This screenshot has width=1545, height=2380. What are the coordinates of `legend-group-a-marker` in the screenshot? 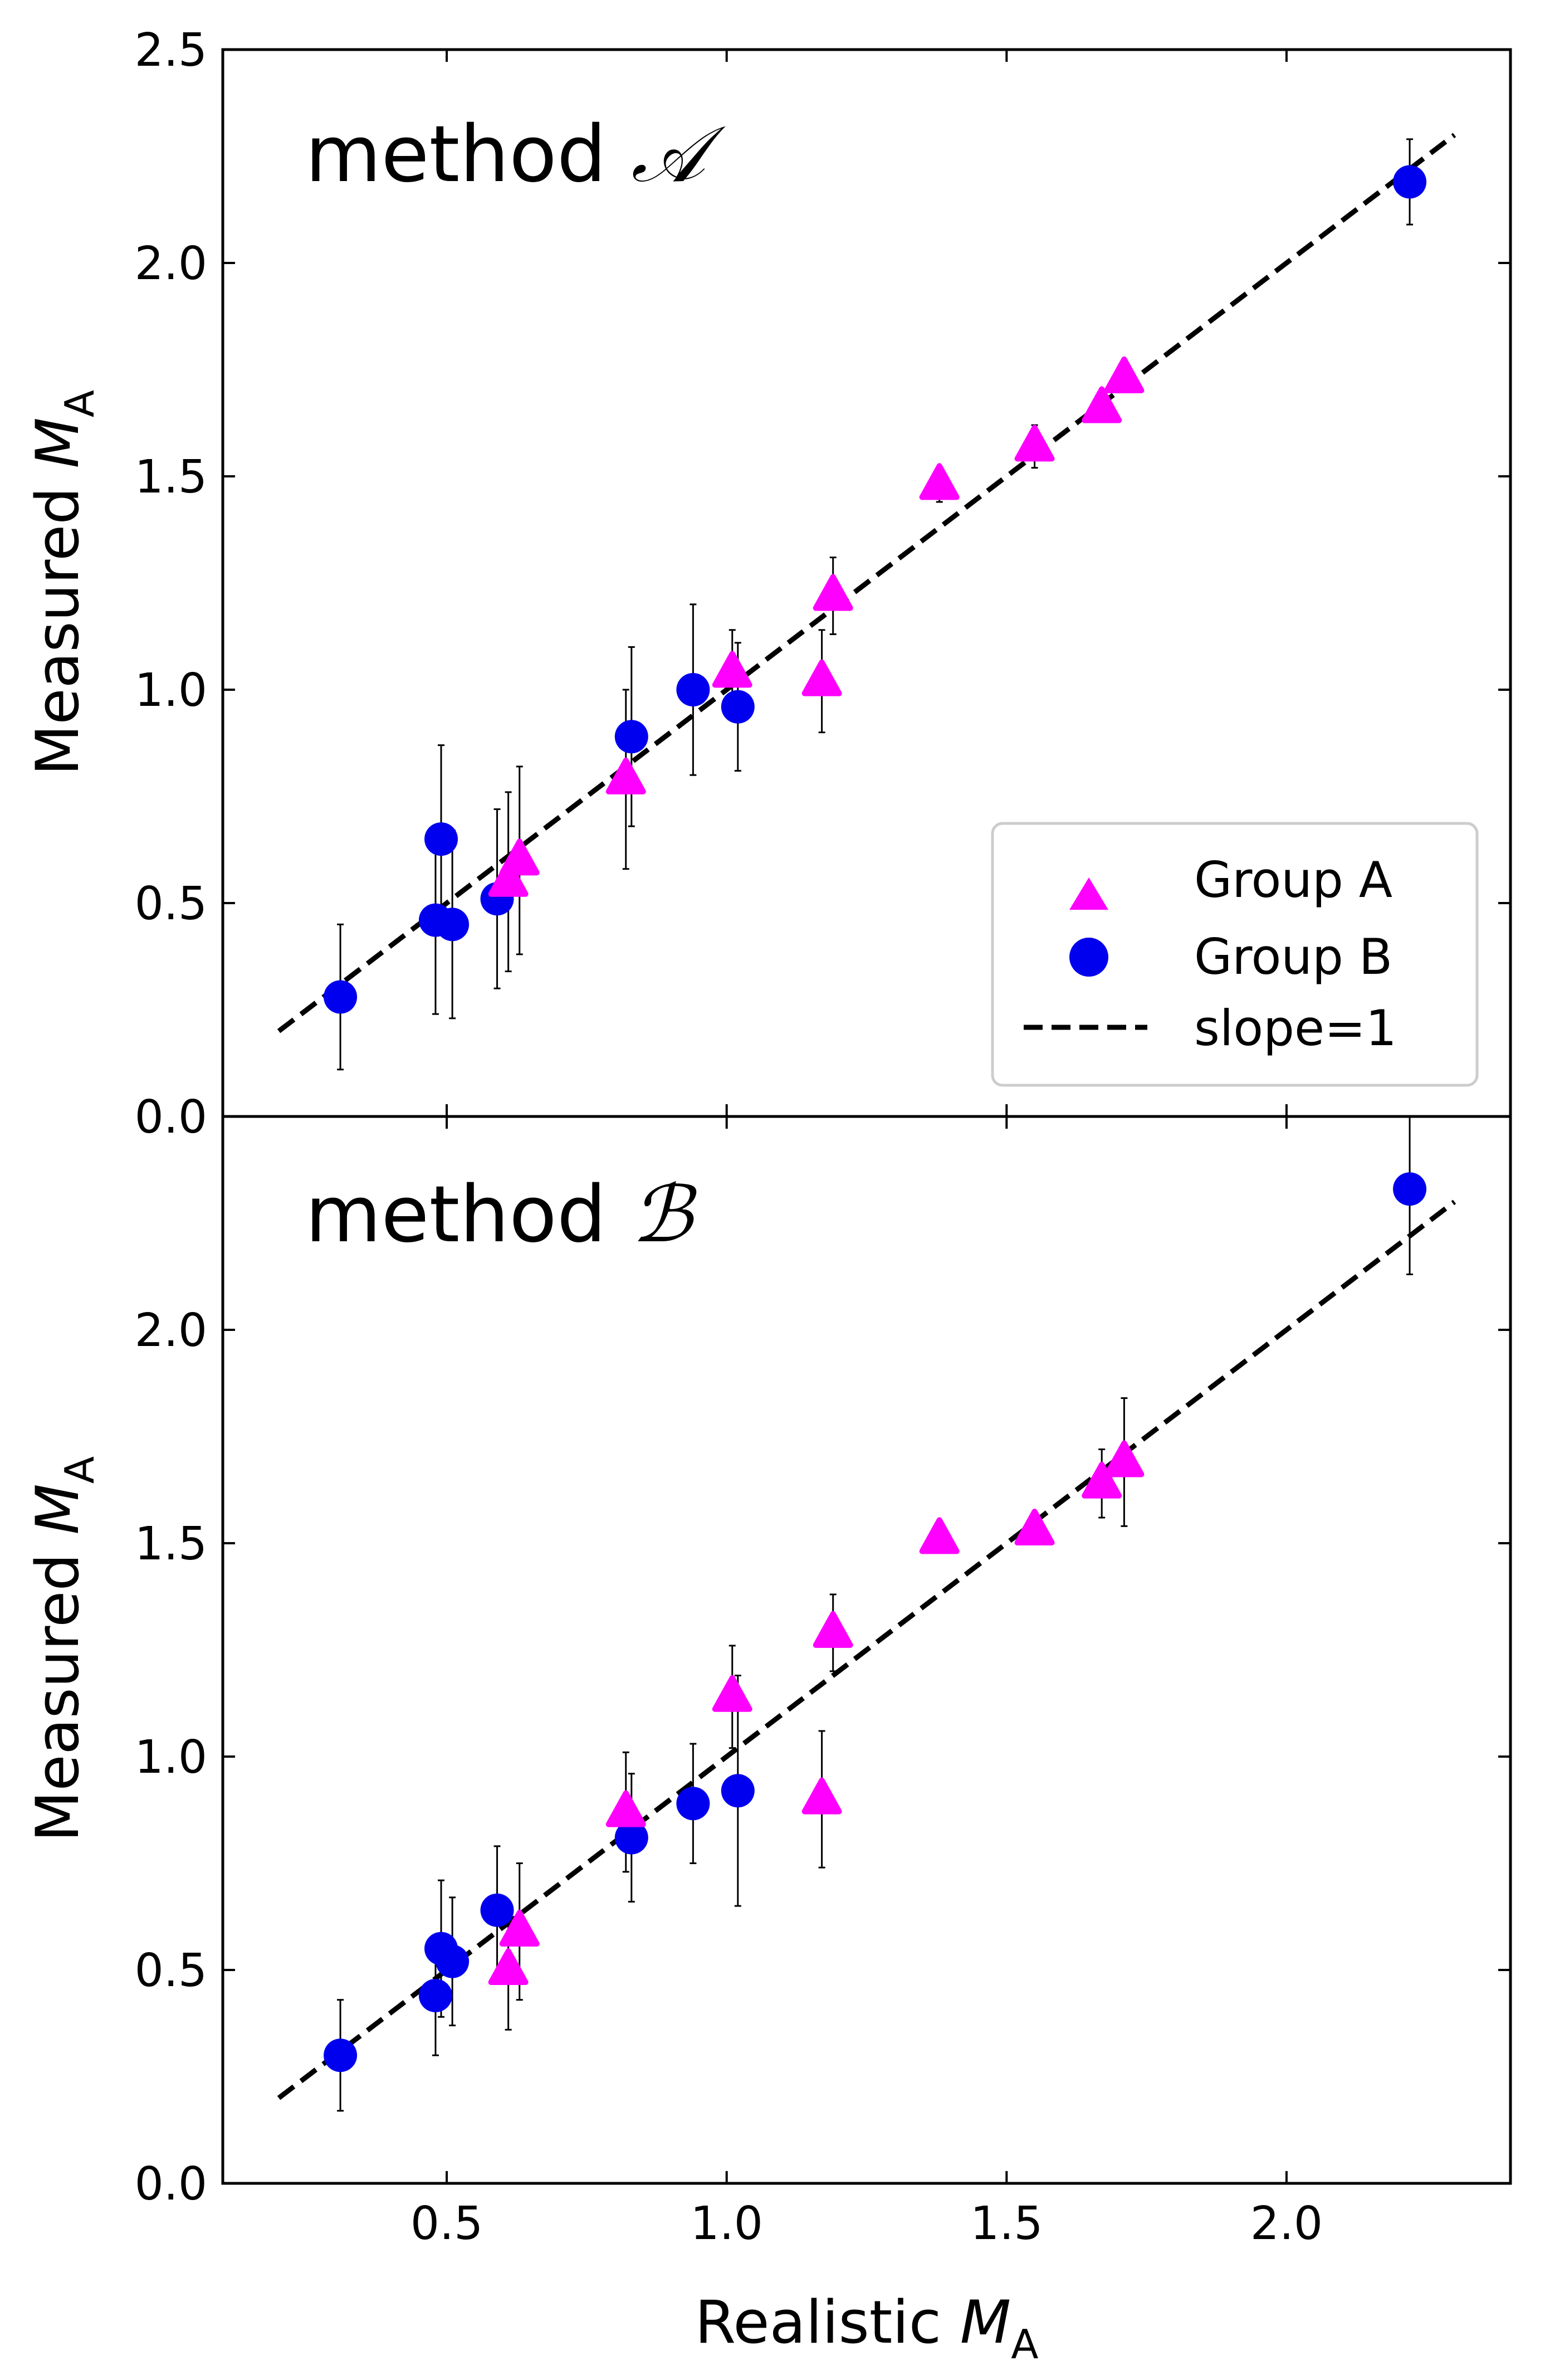 It's located at (1088, 893).